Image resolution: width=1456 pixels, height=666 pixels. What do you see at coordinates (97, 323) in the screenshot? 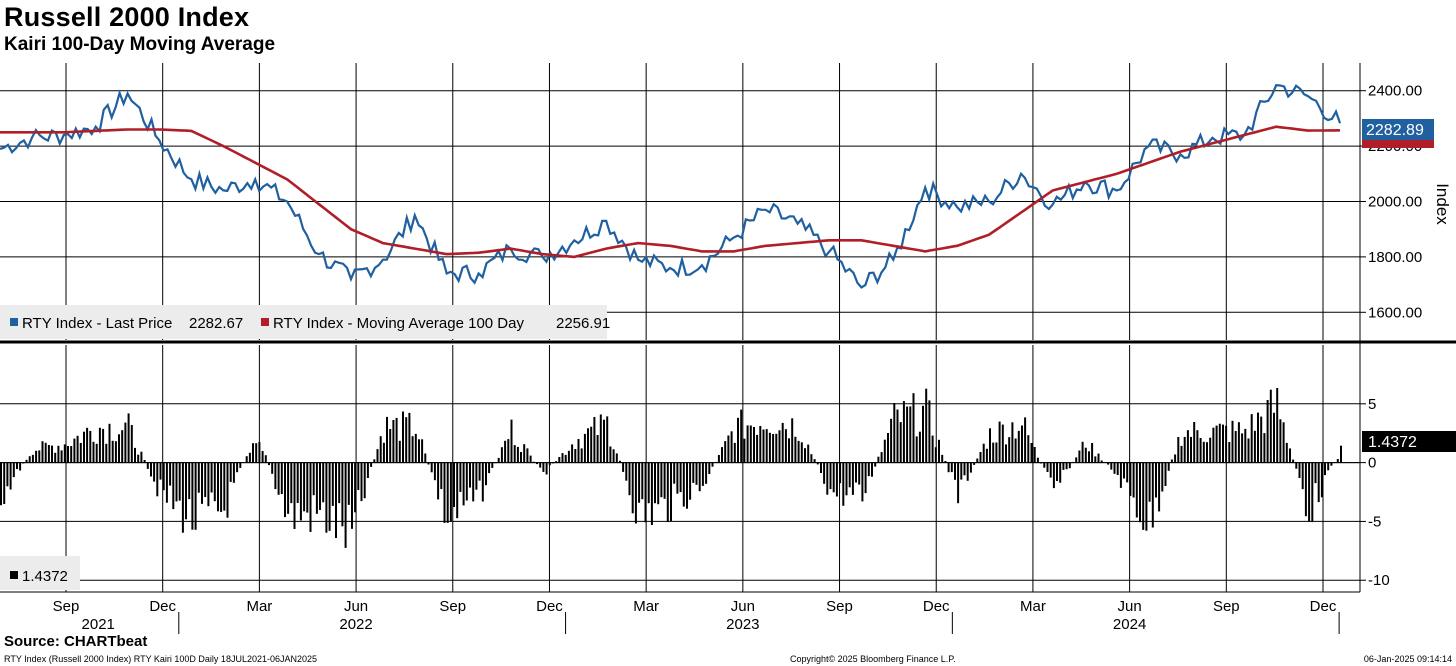
I see `legend-price-name: RTY Index - Last Price` at bounding box center [97, 323].